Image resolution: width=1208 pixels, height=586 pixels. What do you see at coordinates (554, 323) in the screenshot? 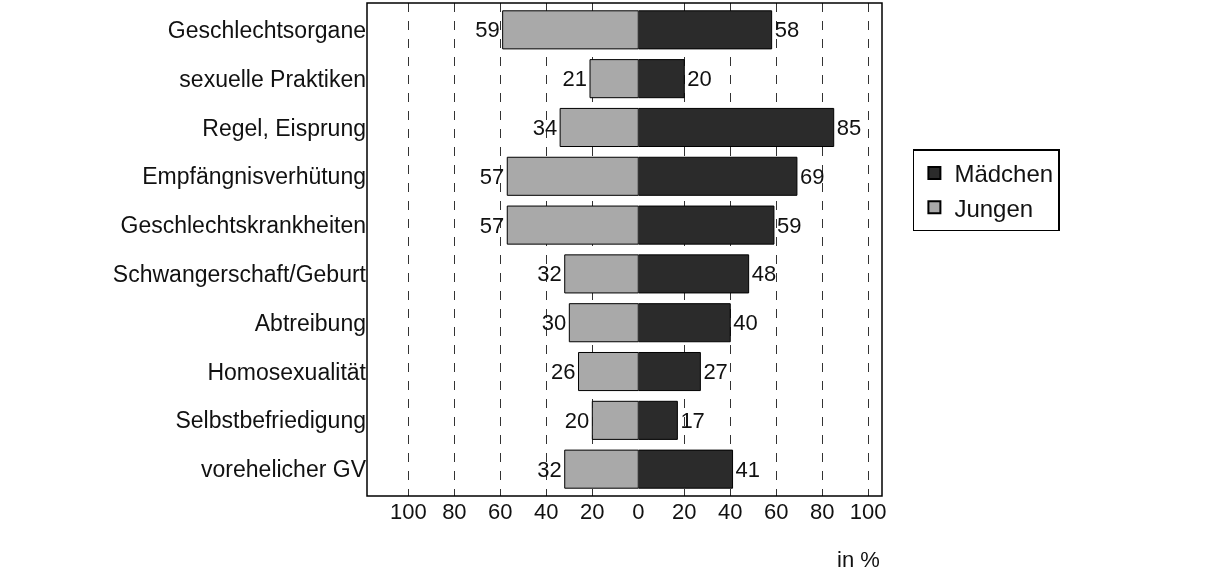
I see `data-label: 30` at bounding box center [554, 323].